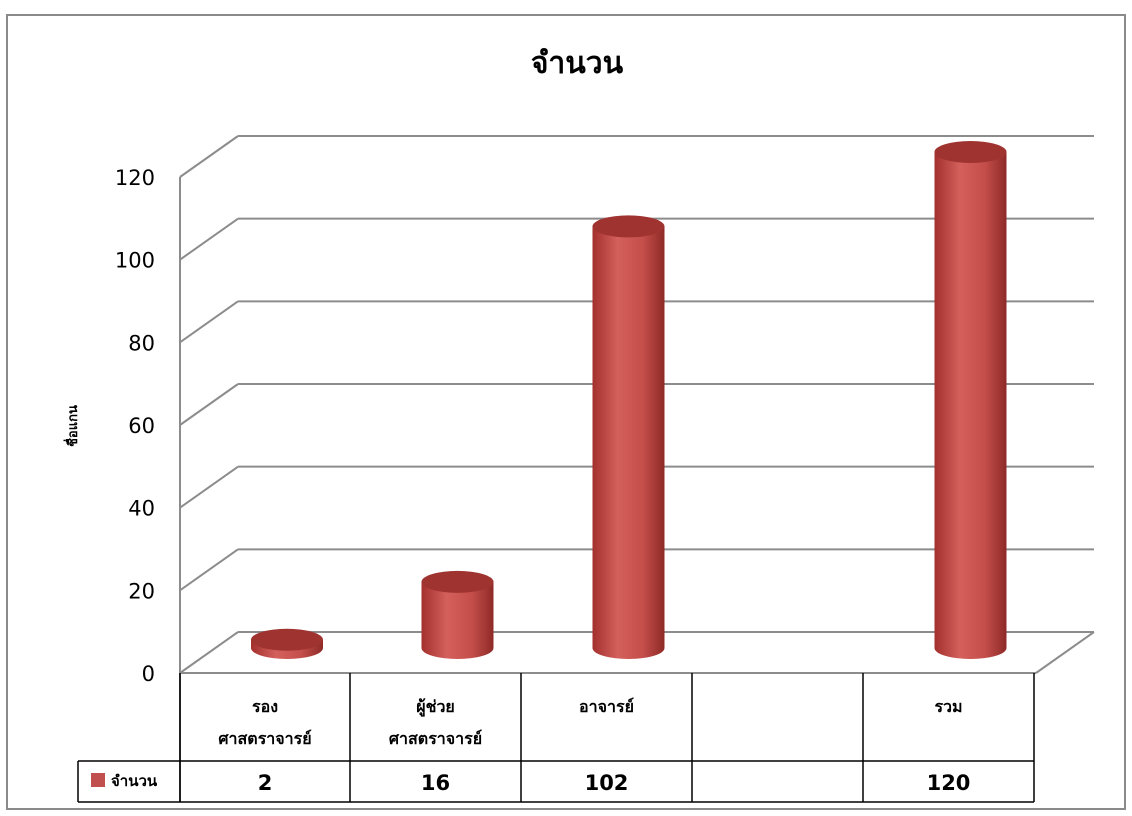 The width and height of the screenshot is (1132, 816). What do you see at coordinates (606, 706) in the screenshot?
I see `category-label: อาจารย์` at bounding box center [606, 706].